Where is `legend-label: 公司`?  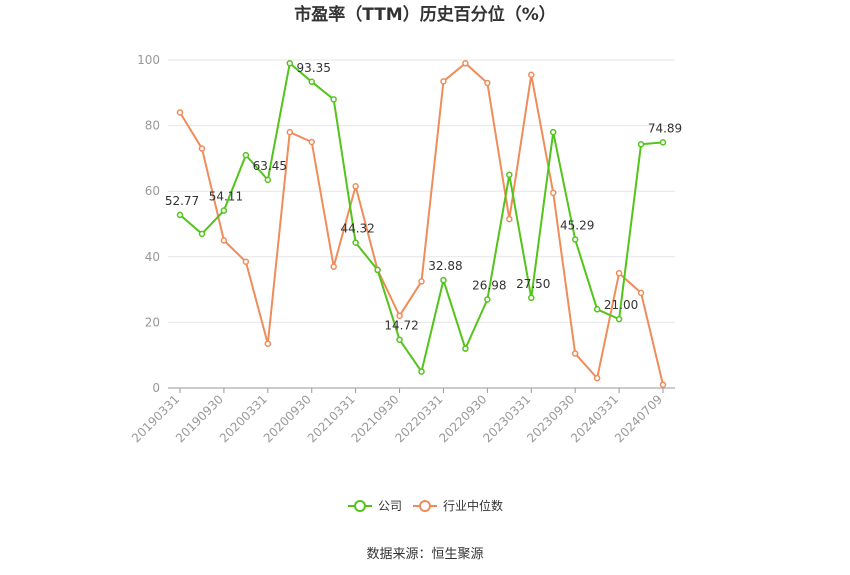 legend-label: 公司 is located at coordinates (390, 506).